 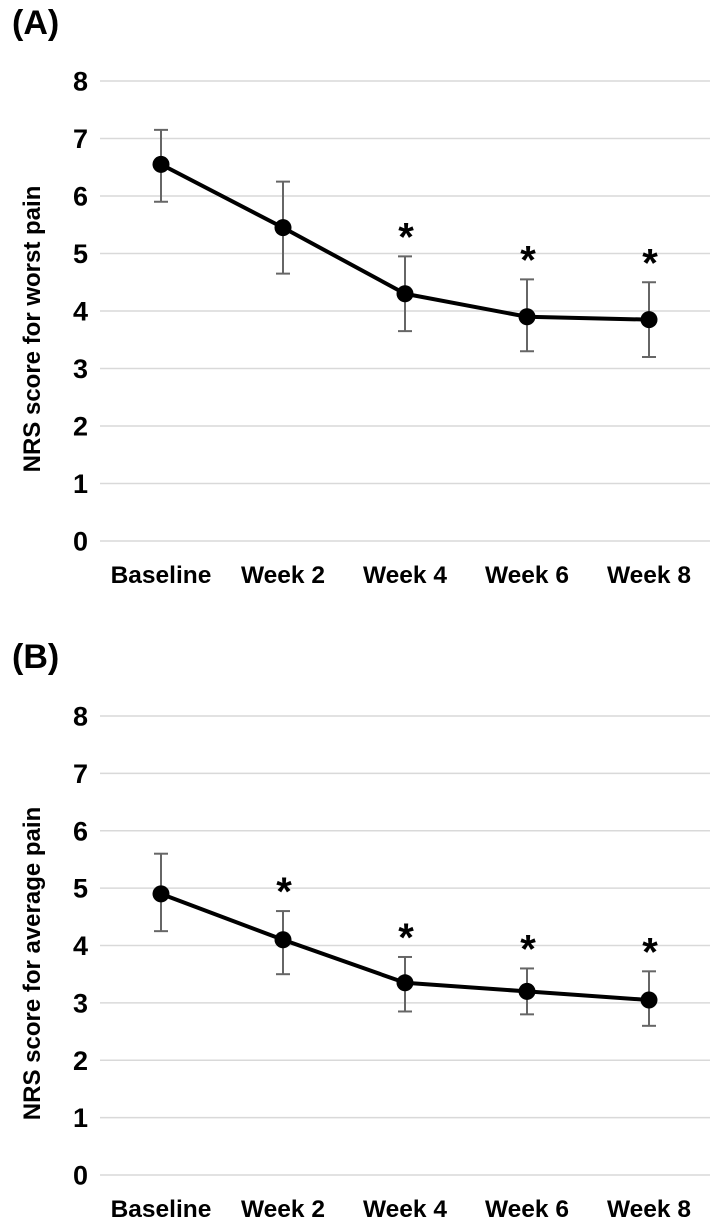 I want to click on y-axis-title: NRS score for average pain, so click(x=32, y=963).